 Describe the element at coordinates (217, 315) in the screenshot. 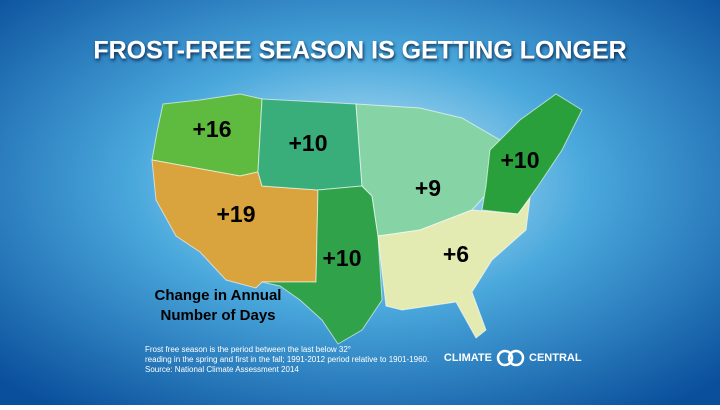

I see `legend-line: Number of Days` at that location.